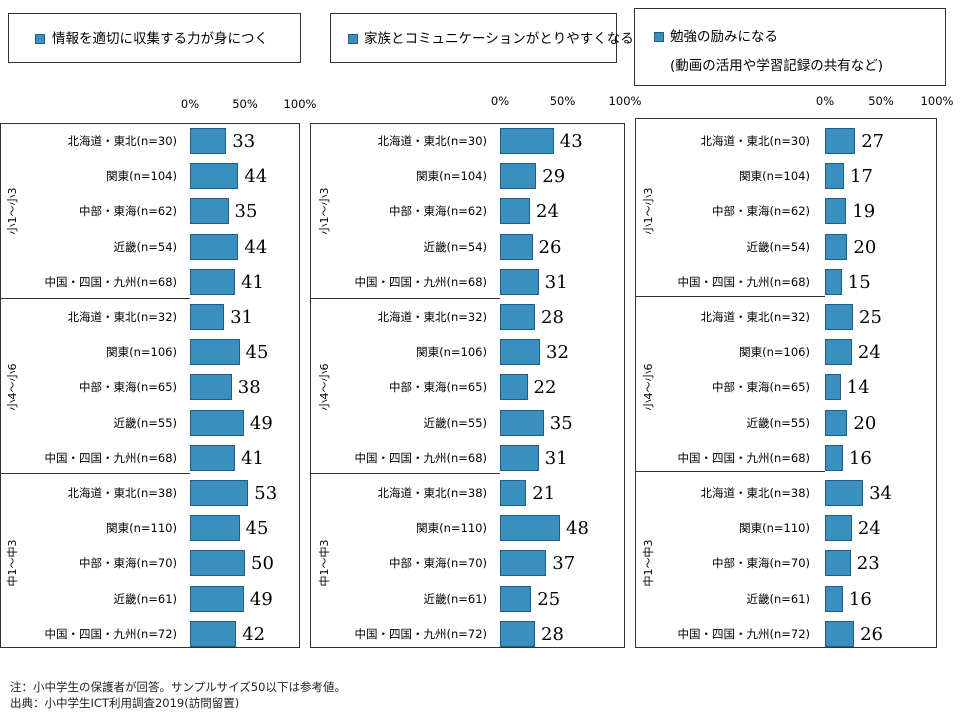  What do you see at coordinates (110, 633) in the screenshot?
I see `category-label: 中国・四国・九州(n=72)` at bounding box center [110, 633].